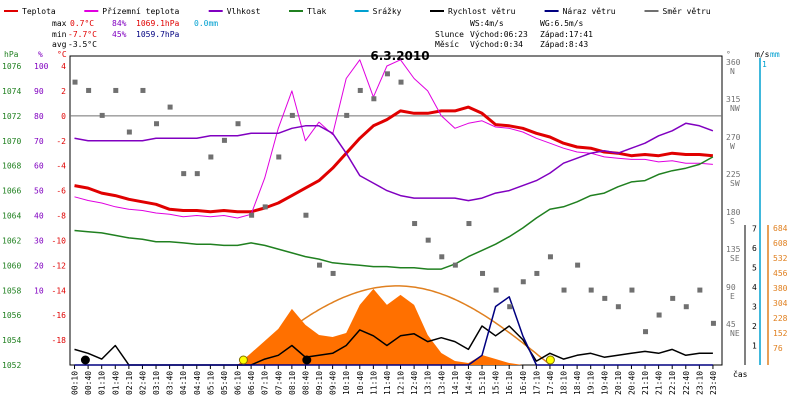 Image resolution: width=800 pixels, height=400 pixels. What do you see at coordinates (414, 383) in the screenshot?
I see `x-tick-label: 12:40` at bounding box center [414, 383].